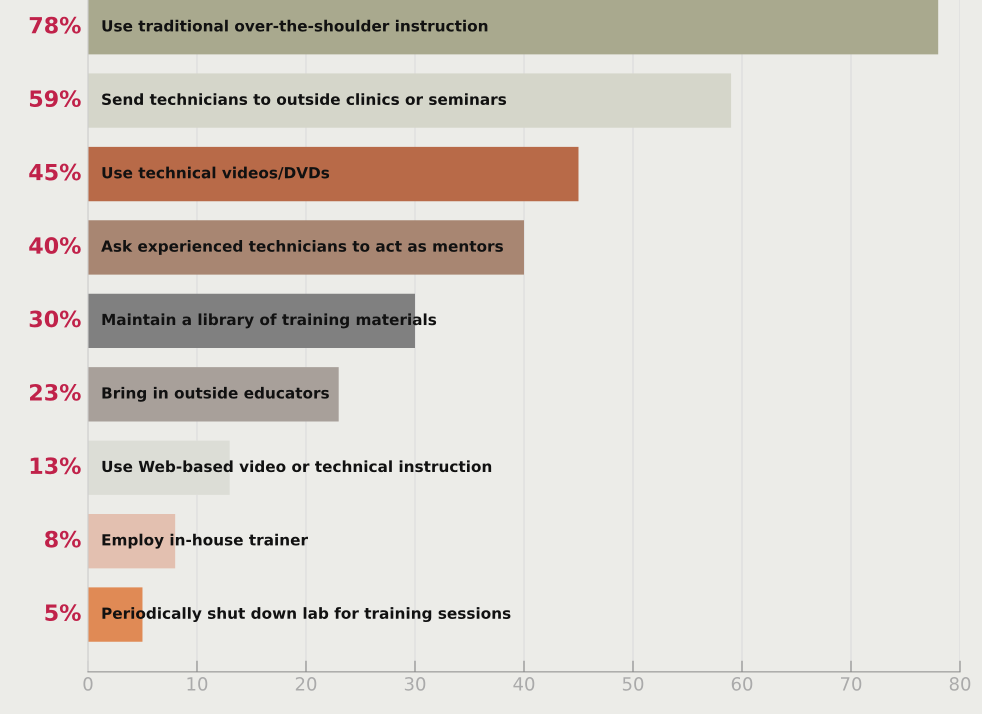 The height and width of the screenshot is (714, 982). What do you see at coordinates (205, 541) in the screenshot?
I see `y-tick-label: Employ in-house trainer` at bounding box center [205, 541].